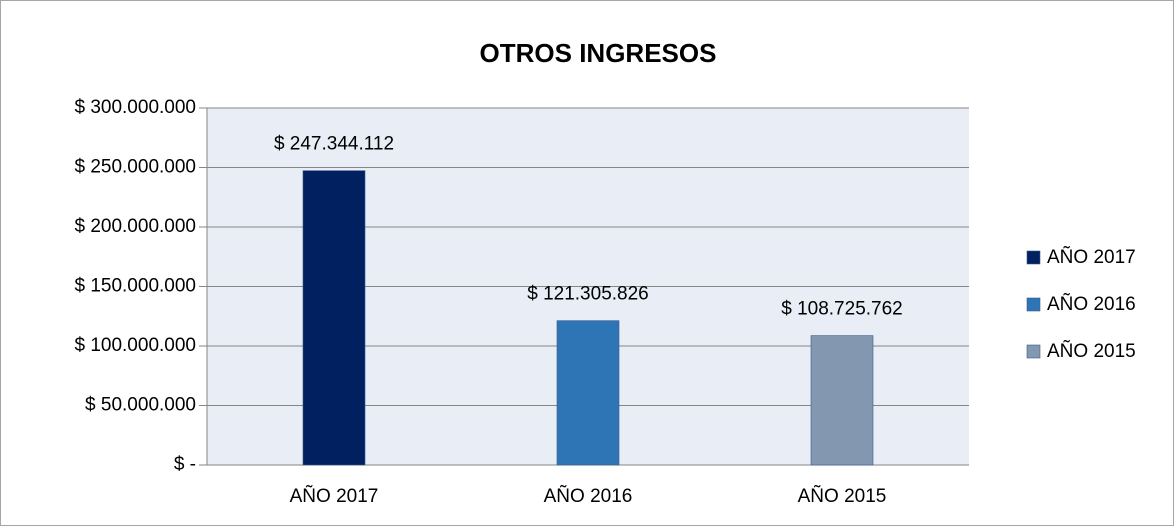 Image resolution: width=1175 pixels, height=527 pixels. What do you see at coordinates (842, 309) in the screenshot?
I see `data-label: $ 108.725.762` at bounding box center [842, 309].